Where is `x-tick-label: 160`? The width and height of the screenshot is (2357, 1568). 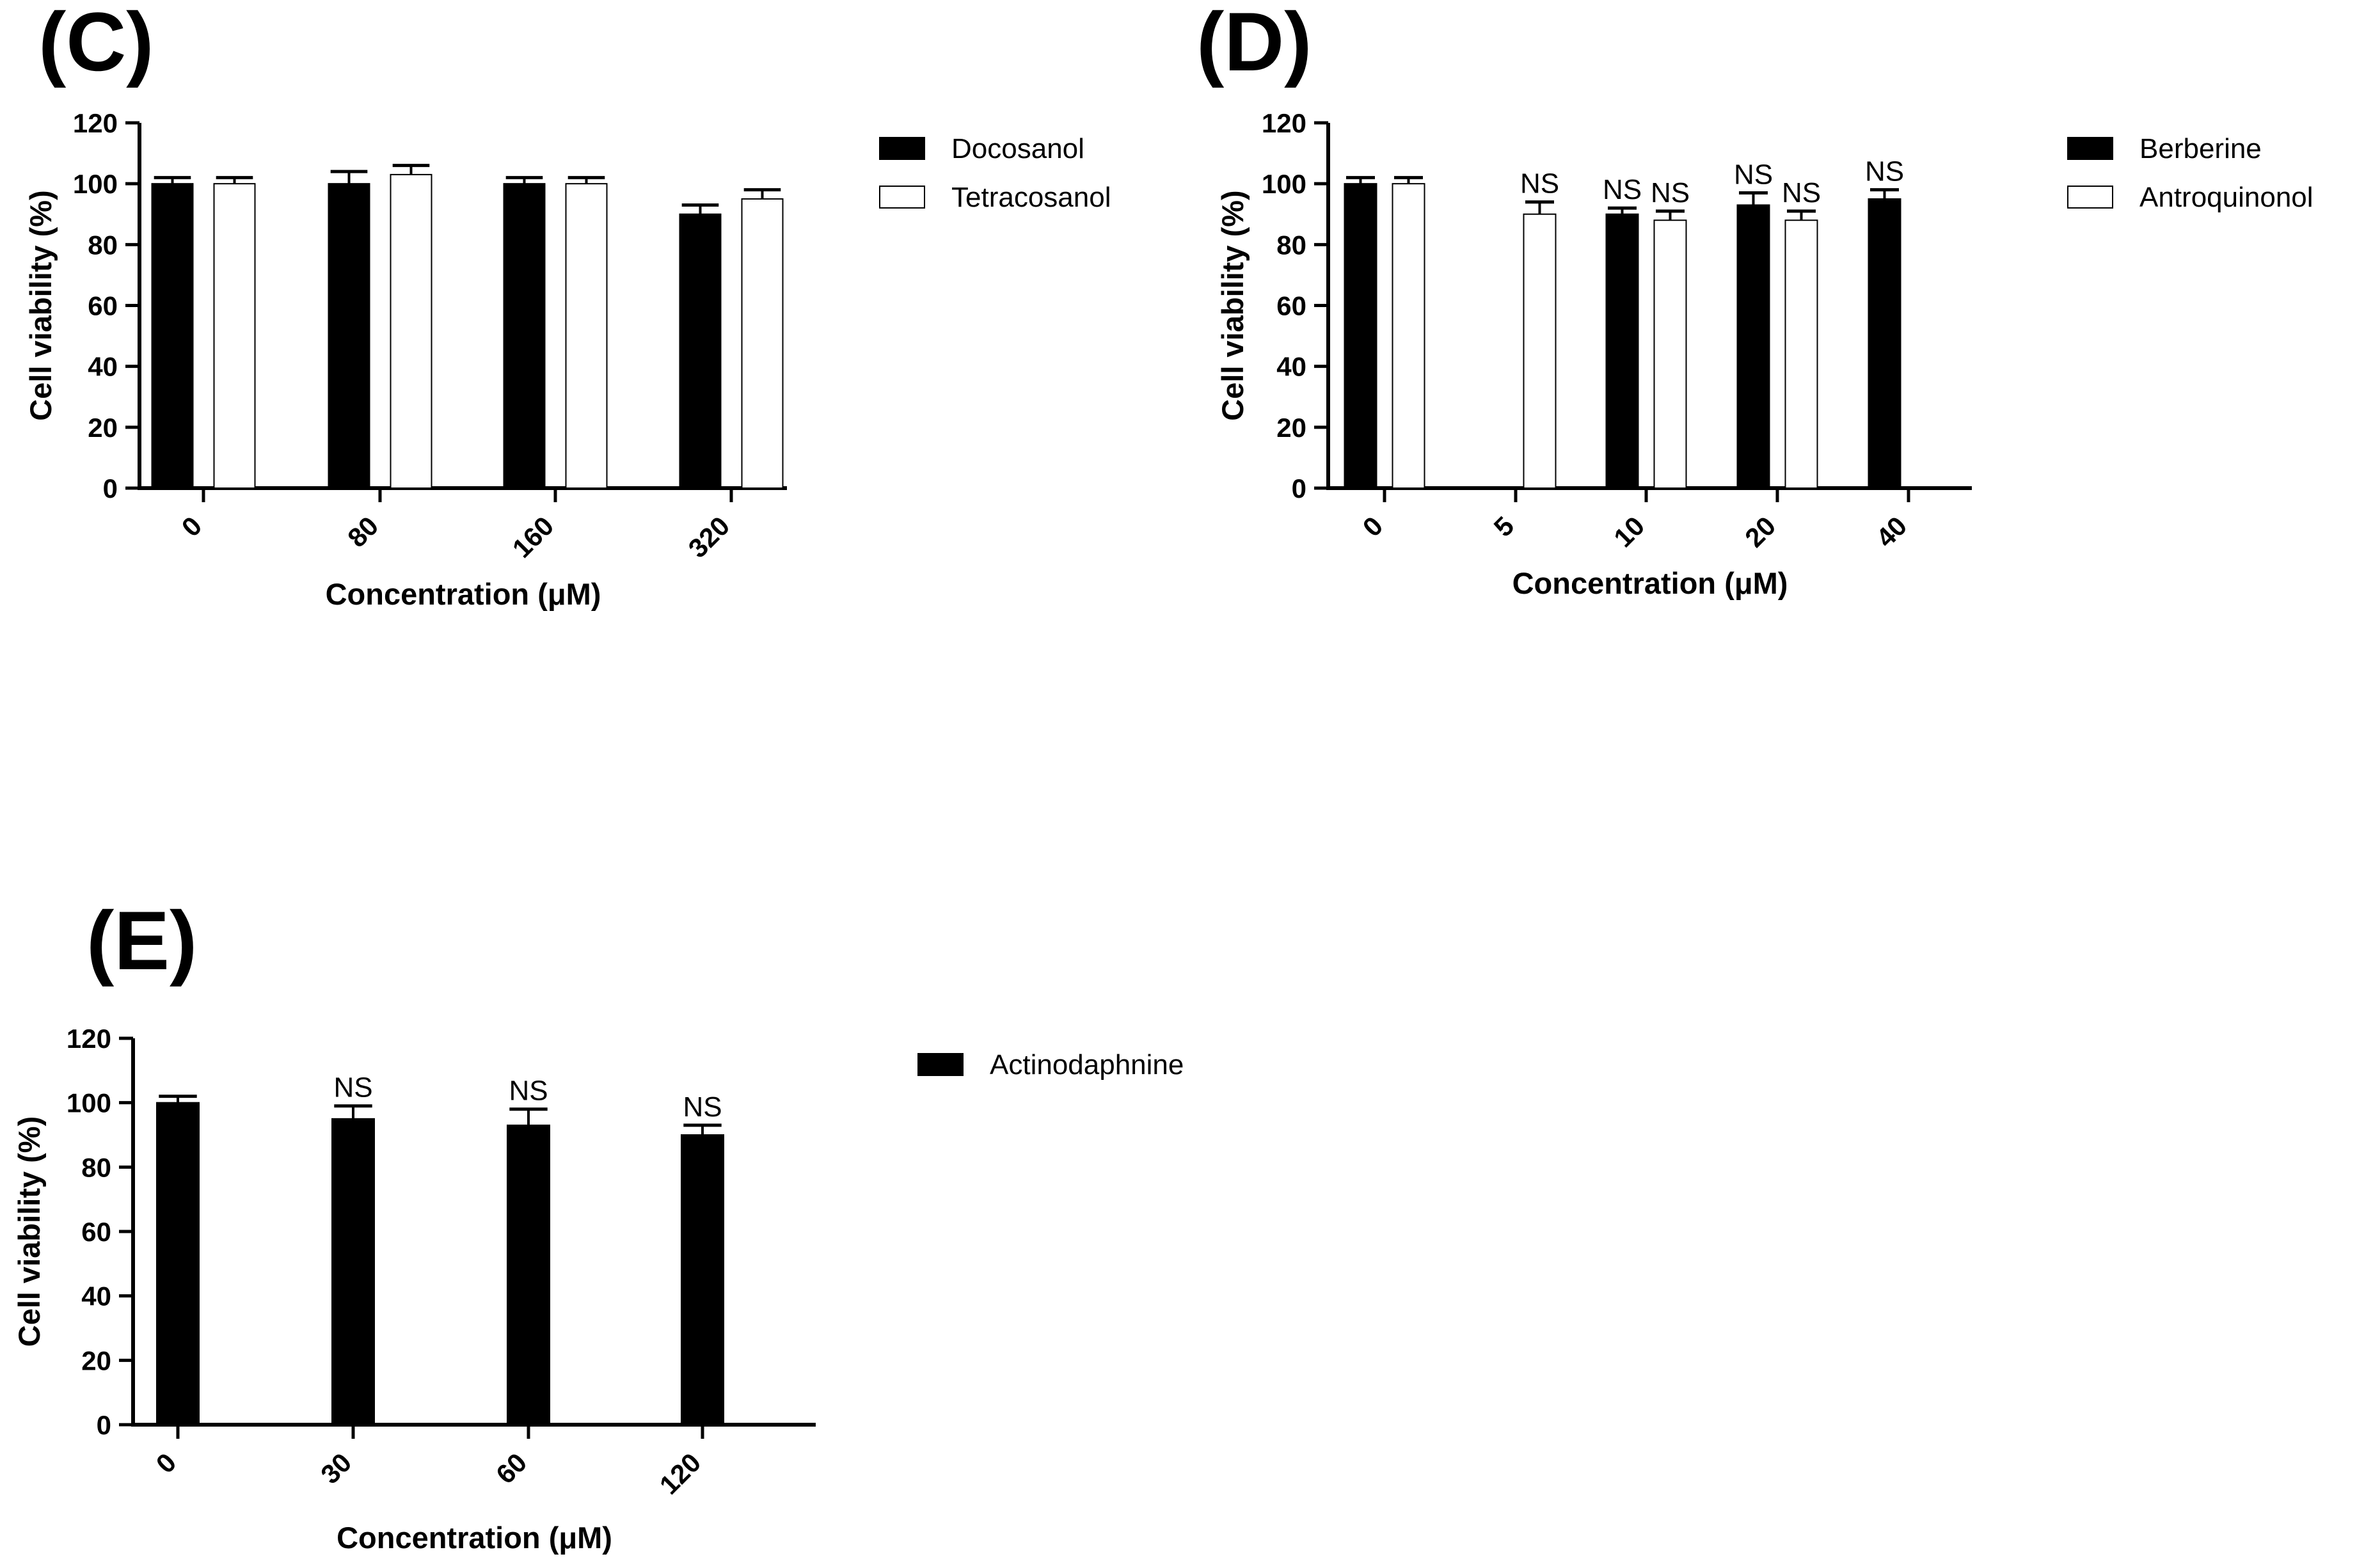
x-tick-label: 160 is located at coordinates (533, 537).